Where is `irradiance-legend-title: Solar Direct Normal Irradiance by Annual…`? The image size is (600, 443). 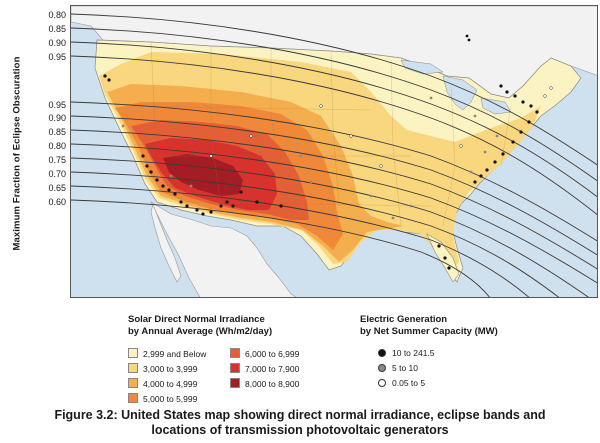
irradiance-legend-title: Solar Direct Normal Irradiance by Annual… is located at coordinates (200, 326).